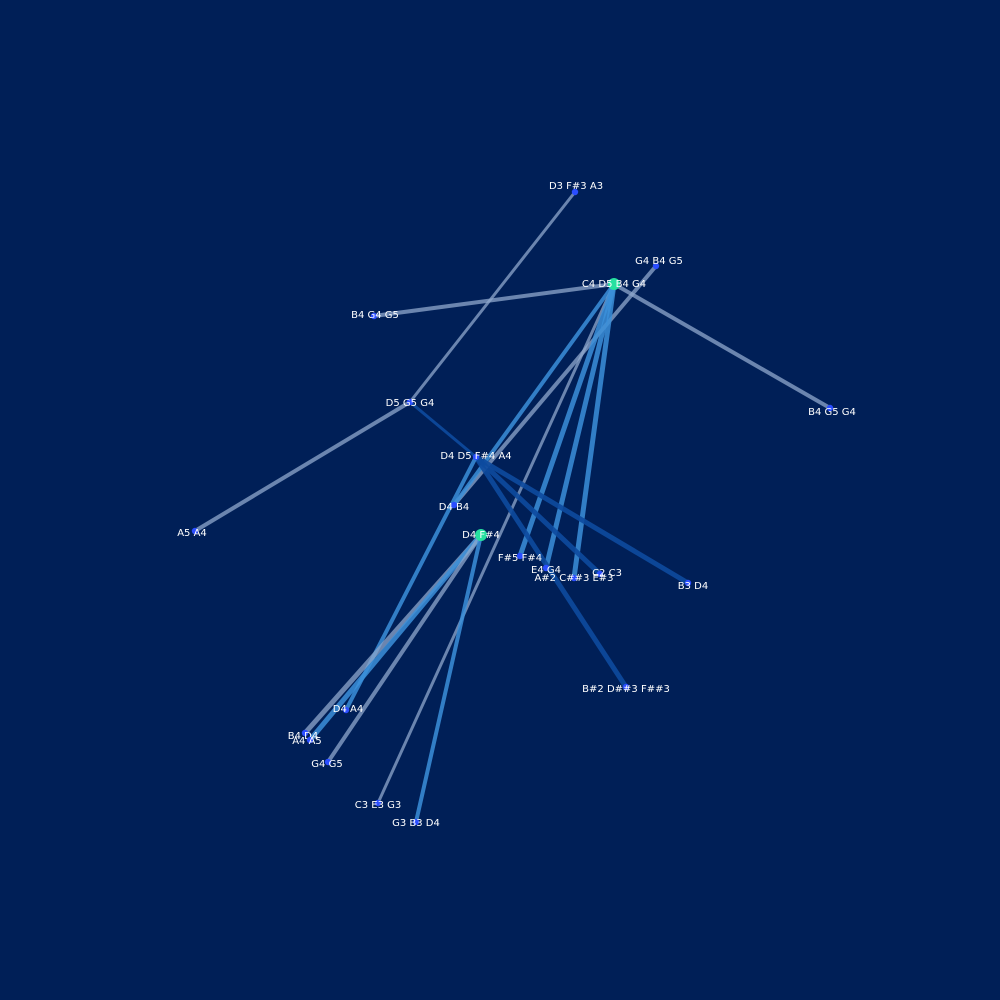  I want to click on node-fs5fs4: F#5 F#4, so click(520, 558).